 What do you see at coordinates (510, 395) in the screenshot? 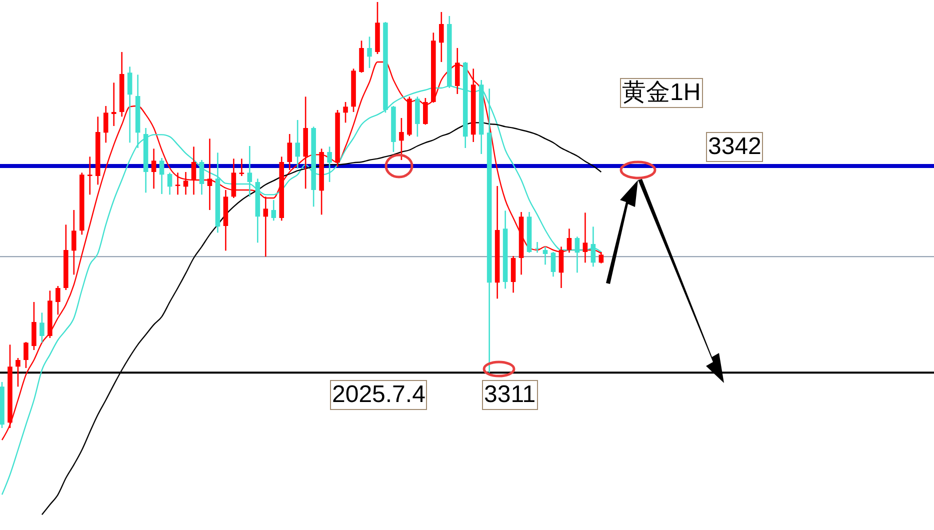
I see `ref-line-label: 3311` at bounding box center [510, 395].